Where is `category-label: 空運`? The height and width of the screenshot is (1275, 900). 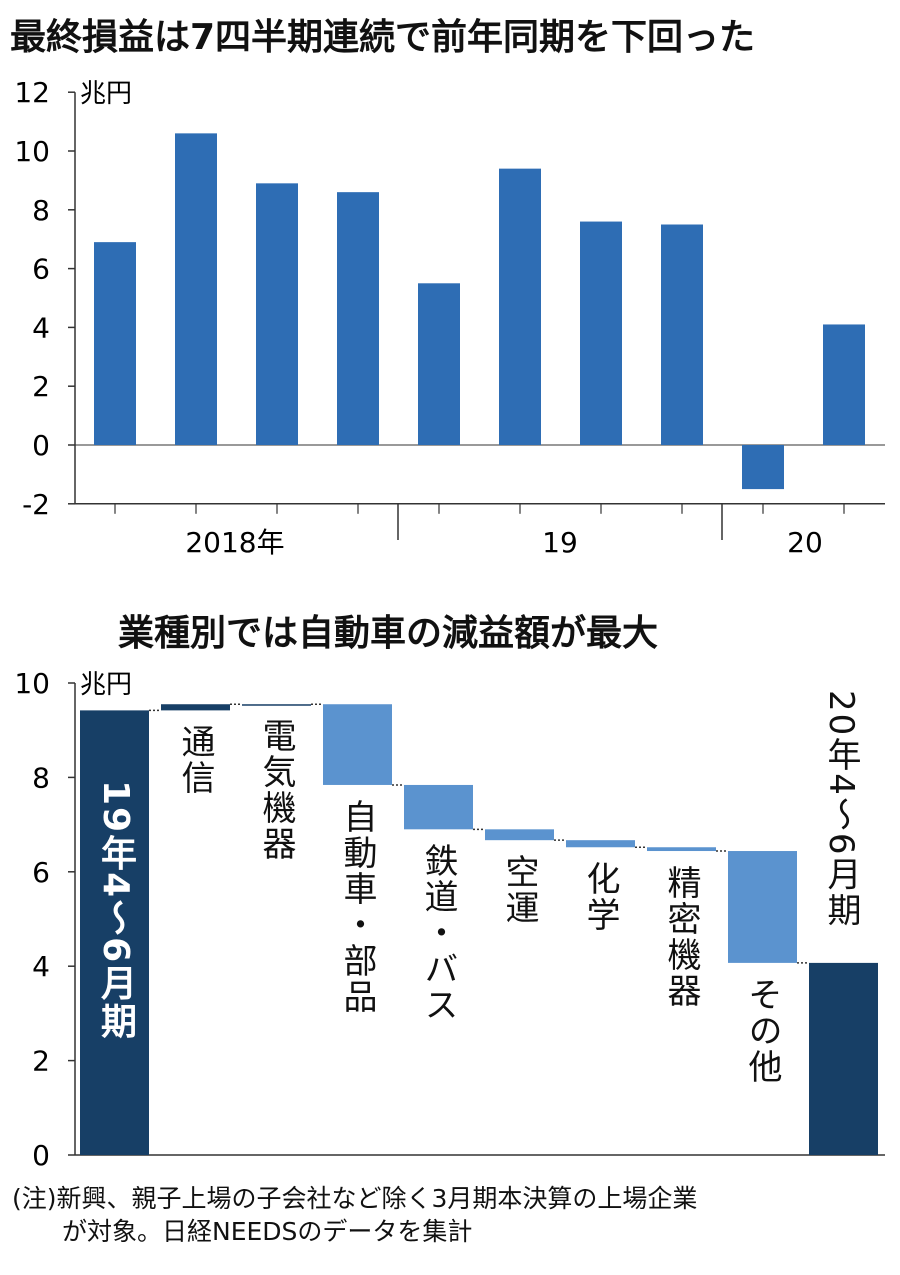 category-label: 空運 is located at coordinates (519, 890).